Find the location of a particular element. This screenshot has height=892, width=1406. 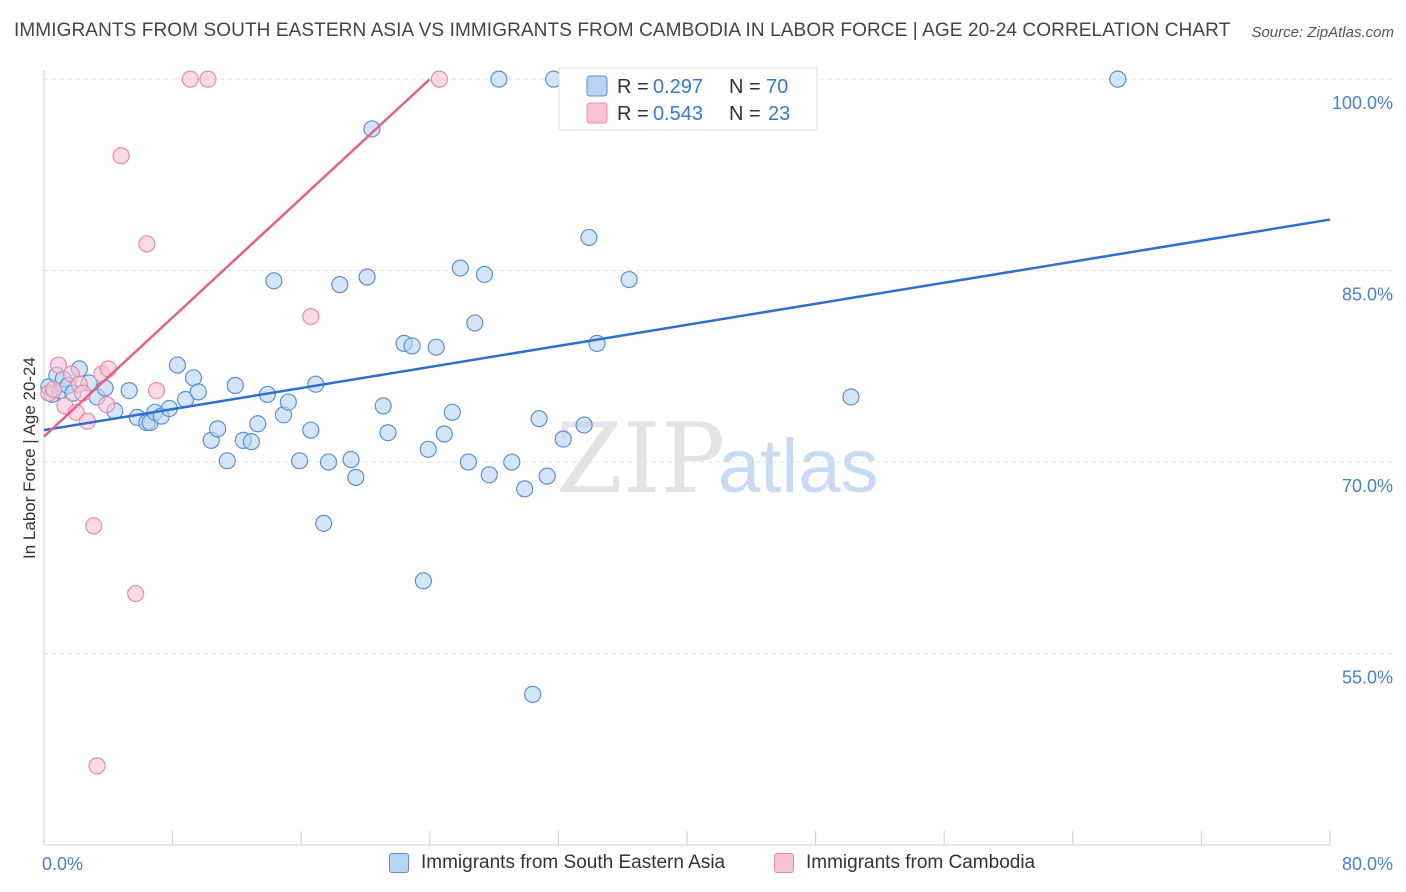

stats-n-value-pink: 23 is located at coordinates (779, 114).